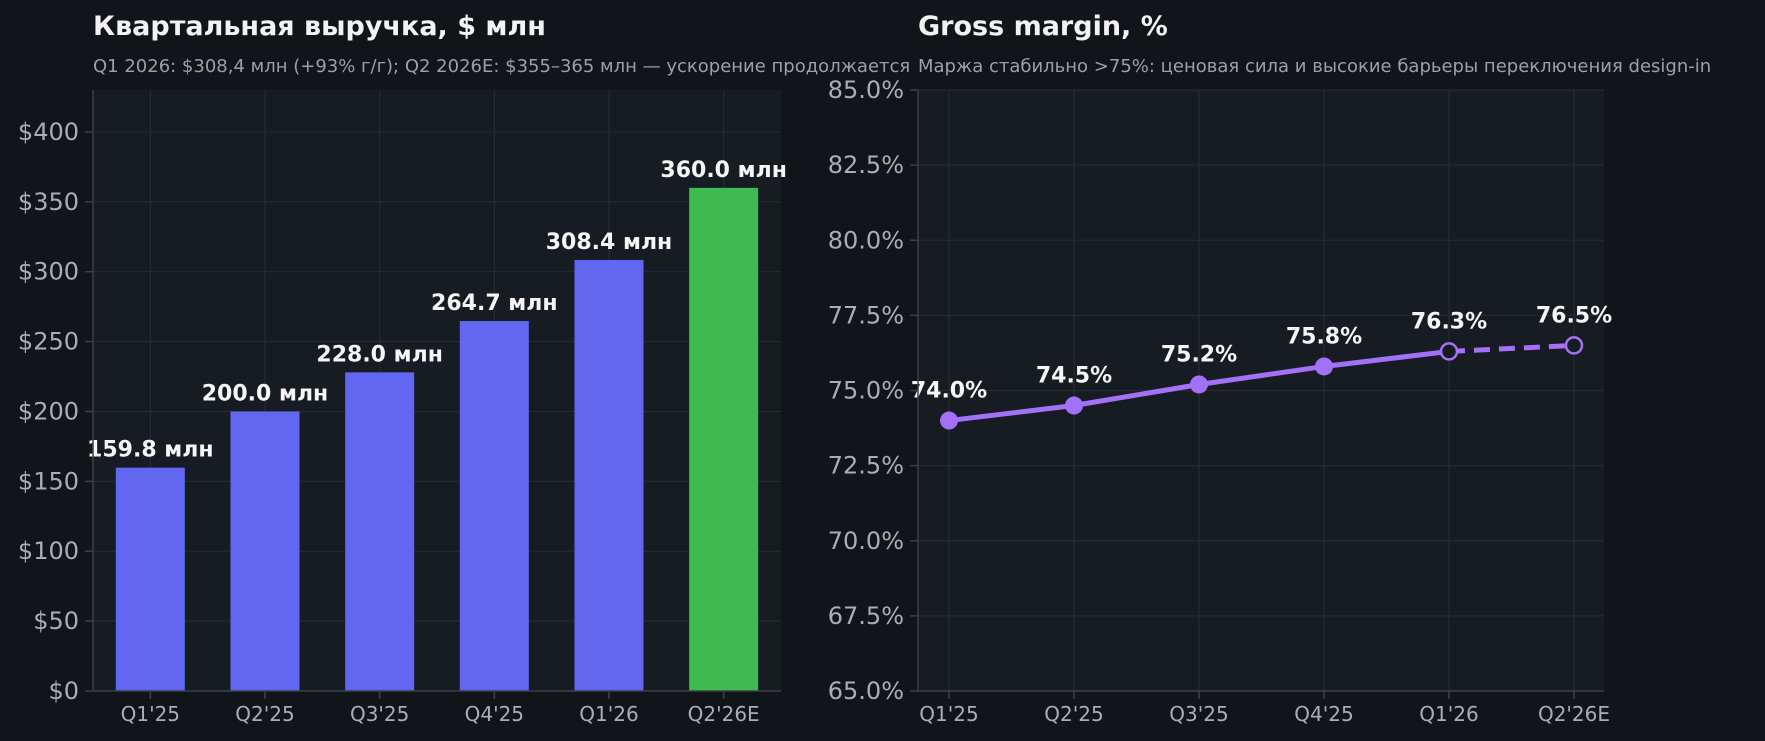 The width and height of the screenshot is (1765, 741). What do you see at coordinates (1198, 714) in the screenshot?
I see `margin-x-tick-label: Q3'25` at bounding box center [1198, 714].